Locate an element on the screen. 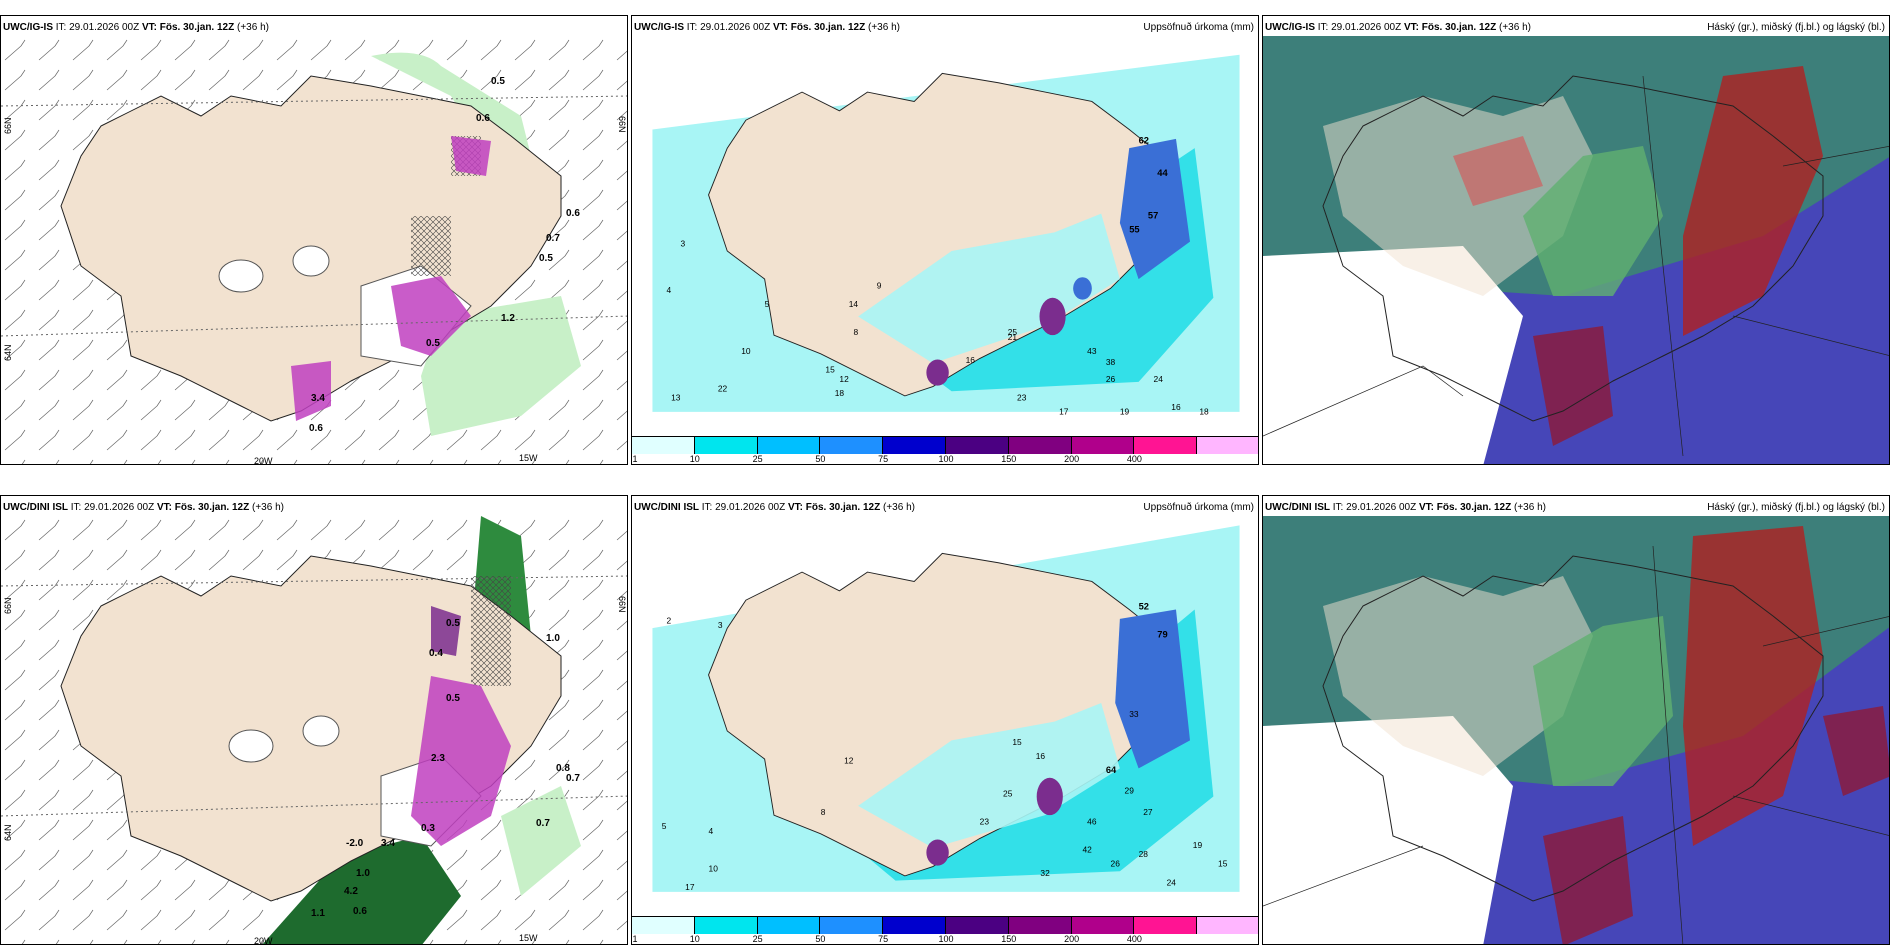  svg-text: 17 is located at coordinates (1064, 412).